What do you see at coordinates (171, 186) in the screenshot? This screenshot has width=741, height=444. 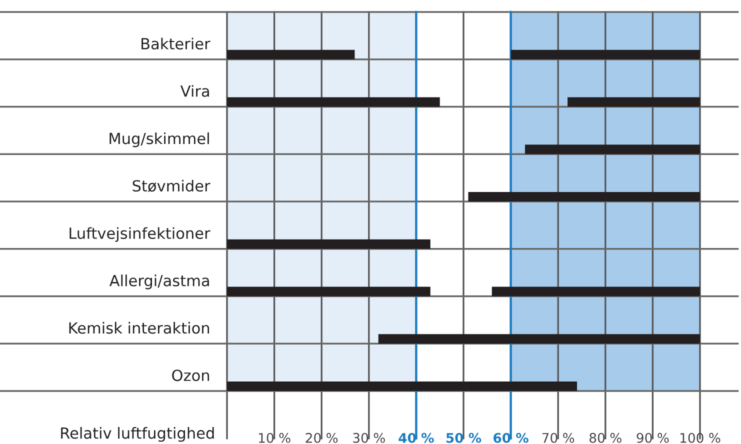 I see `y-tick-label: Støvmider` at bounding box center [171, 186].